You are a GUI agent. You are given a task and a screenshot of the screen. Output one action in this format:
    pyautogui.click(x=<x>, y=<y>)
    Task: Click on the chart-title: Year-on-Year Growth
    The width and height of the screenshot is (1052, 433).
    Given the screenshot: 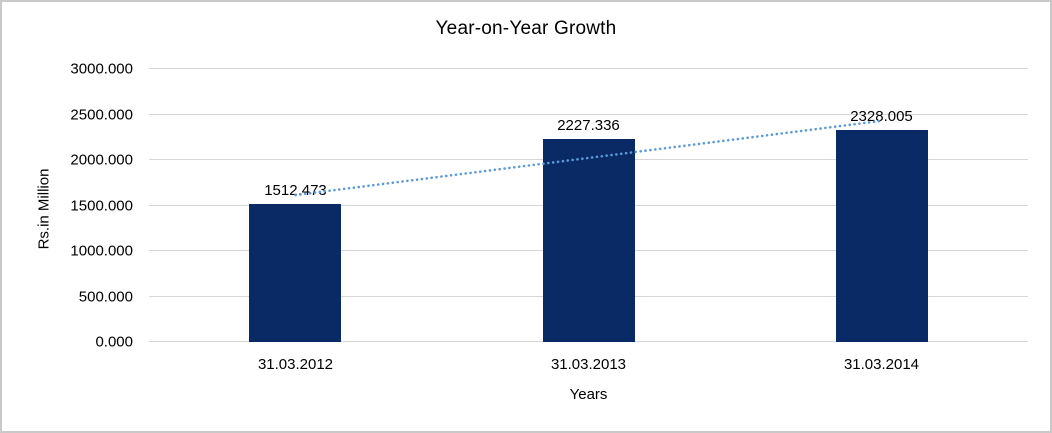 What is the action you would take?
    pyautogui.click(x=526, y=28)
    